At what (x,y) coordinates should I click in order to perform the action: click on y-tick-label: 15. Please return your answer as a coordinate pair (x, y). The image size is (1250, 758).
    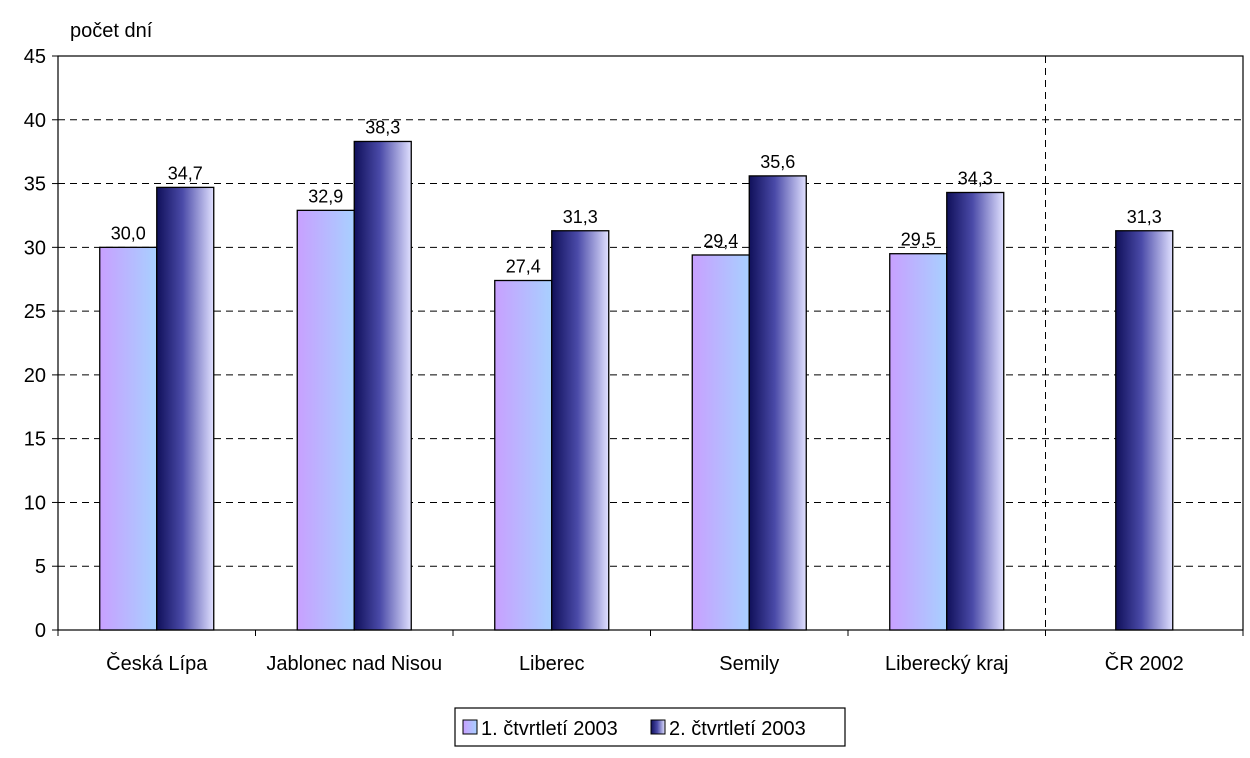
    Looking at the image, I should click on (35, 440).